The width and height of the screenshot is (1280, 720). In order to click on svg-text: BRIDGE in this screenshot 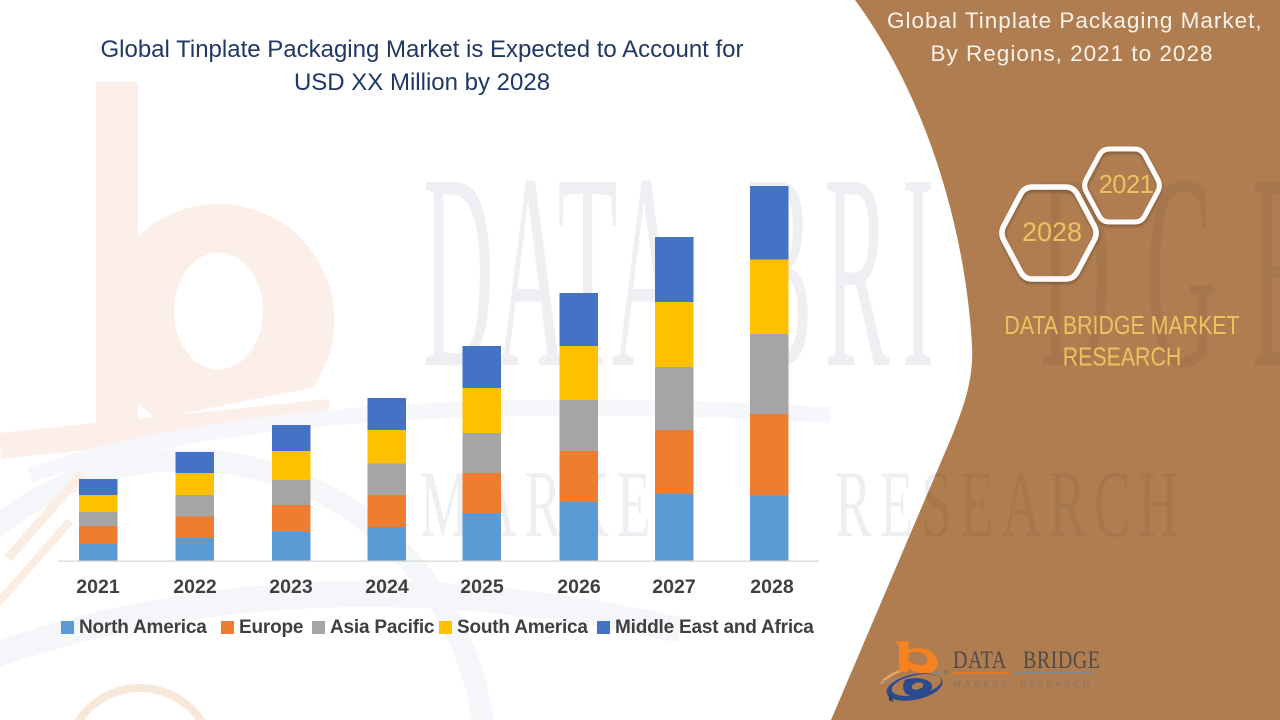, I will do `click(1061, 660)`.